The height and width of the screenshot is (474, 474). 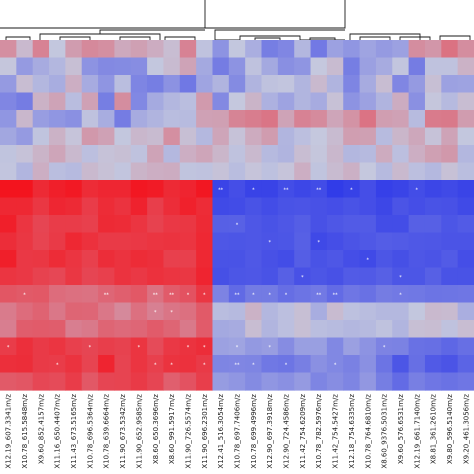 I want to click on column-label: X11.16_650.4407m/z, so click(x=58, y=431).